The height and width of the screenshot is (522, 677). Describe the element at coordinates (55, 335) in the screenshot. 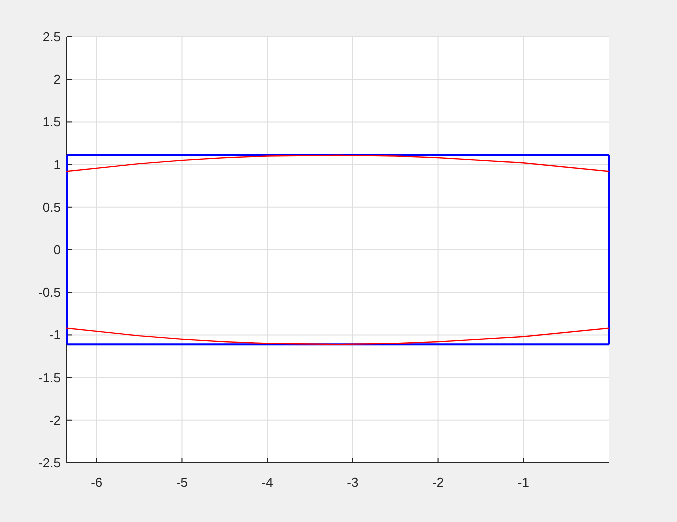

I see `y-tick-label: -1` at that location.